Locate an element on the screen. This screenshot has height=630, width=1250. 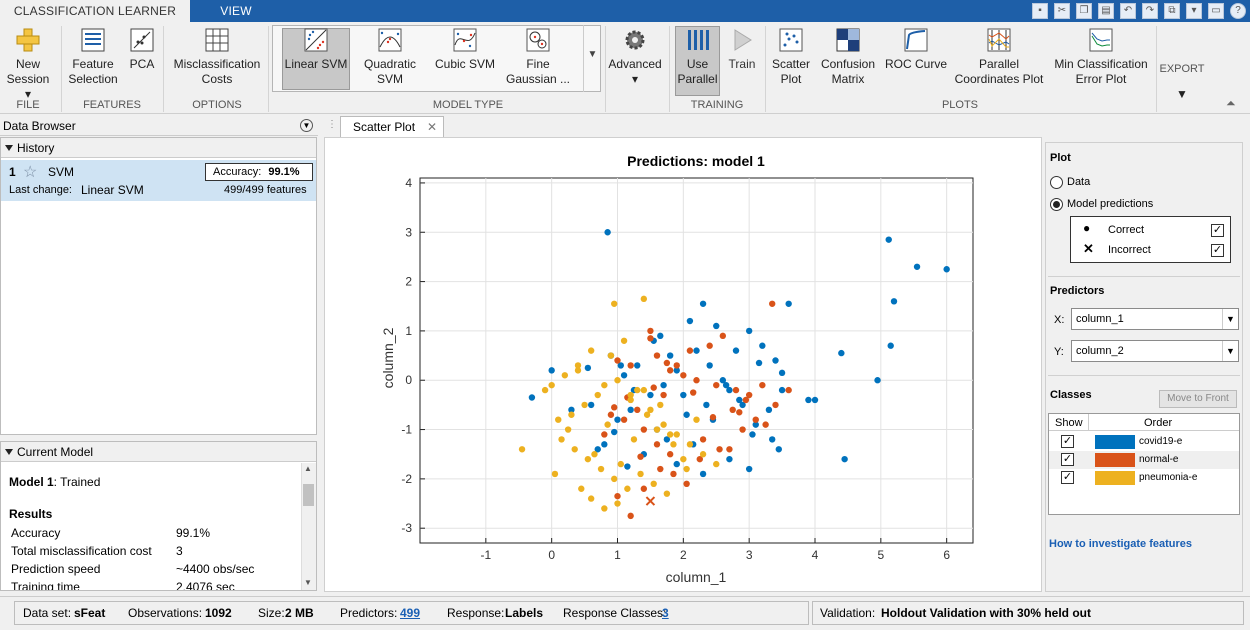
current-model-scrollbar is located at coordinates (308, 526).